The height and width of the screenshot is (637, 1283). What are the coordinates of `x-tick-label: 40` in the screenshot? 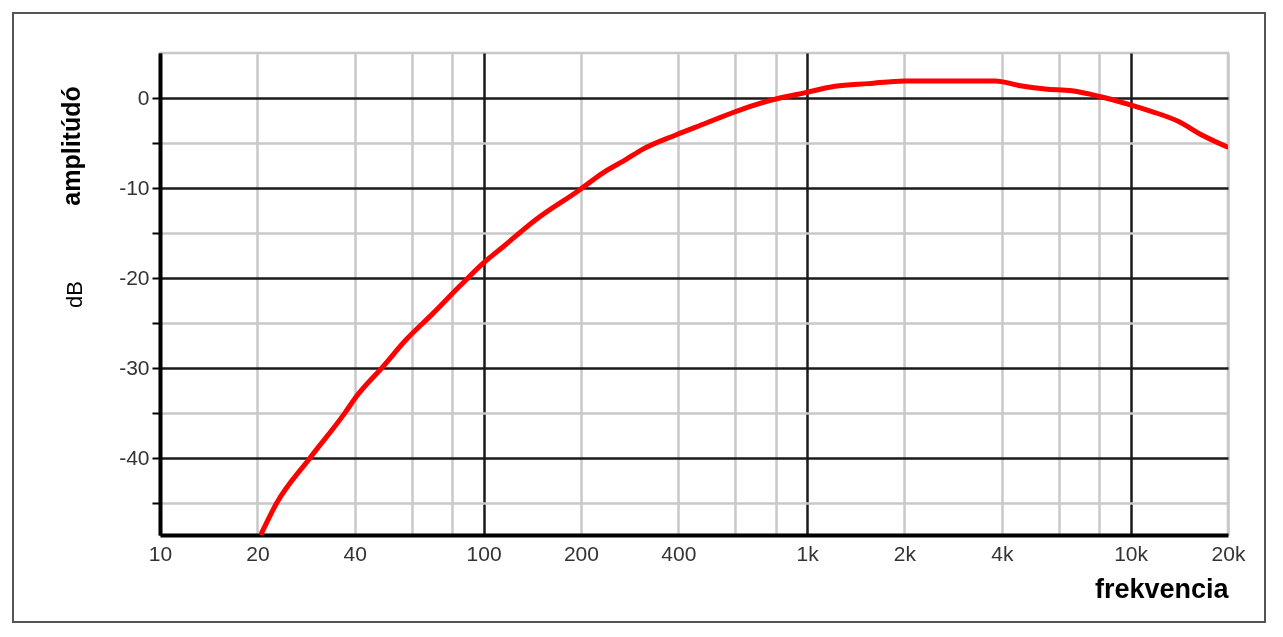 It's located at (355, 553).